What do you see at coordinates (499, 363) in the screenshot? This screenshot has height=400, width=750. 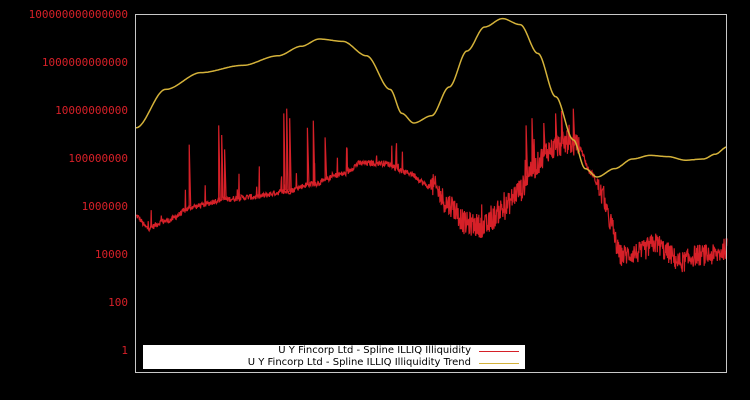 I see `legend-swatch-yellow` at bounding box center [499, 363].